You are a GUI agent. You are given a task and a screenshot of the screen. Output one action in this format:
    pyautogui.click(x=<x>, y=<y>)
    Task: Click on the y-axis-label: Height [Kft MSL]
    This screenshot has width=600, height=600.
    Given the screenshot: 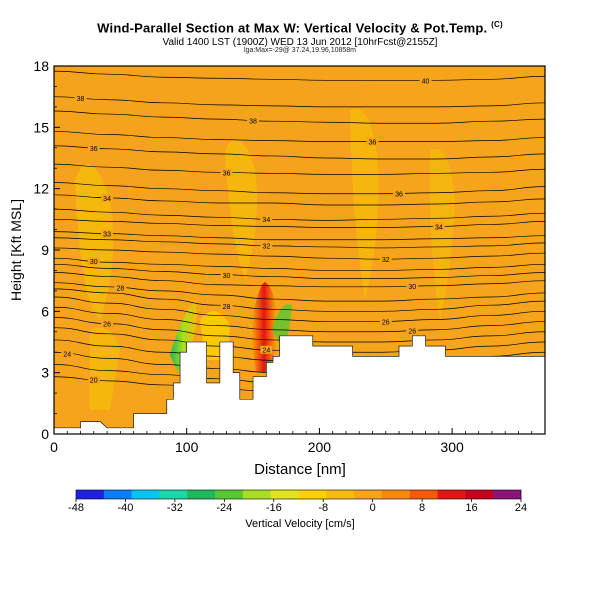 What is the action you would take?
    pyautogui.click(x=16, y=250)
    